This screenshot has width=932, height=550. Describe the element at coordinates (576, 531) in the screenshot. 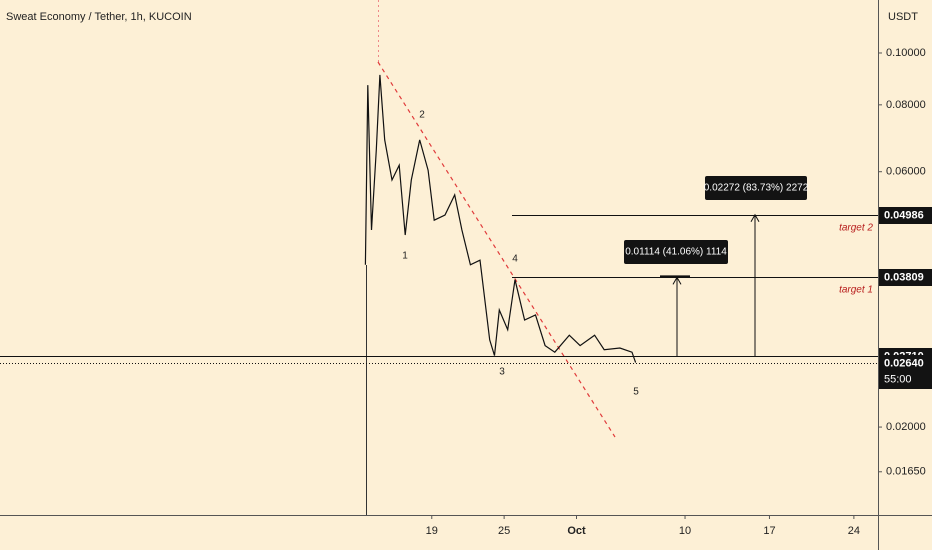

I see `x-tick-label: Oct` at that location.